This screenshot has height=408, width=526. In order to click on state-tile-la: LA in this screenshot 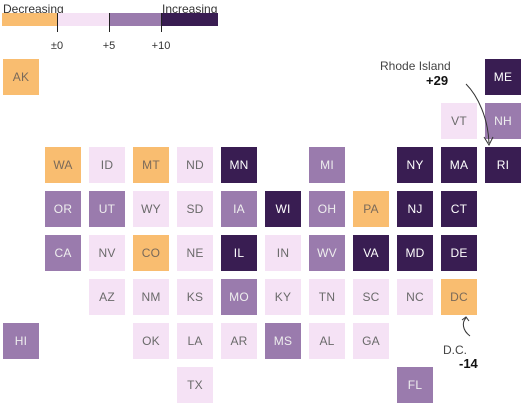, I will do `click(195, 341)`.